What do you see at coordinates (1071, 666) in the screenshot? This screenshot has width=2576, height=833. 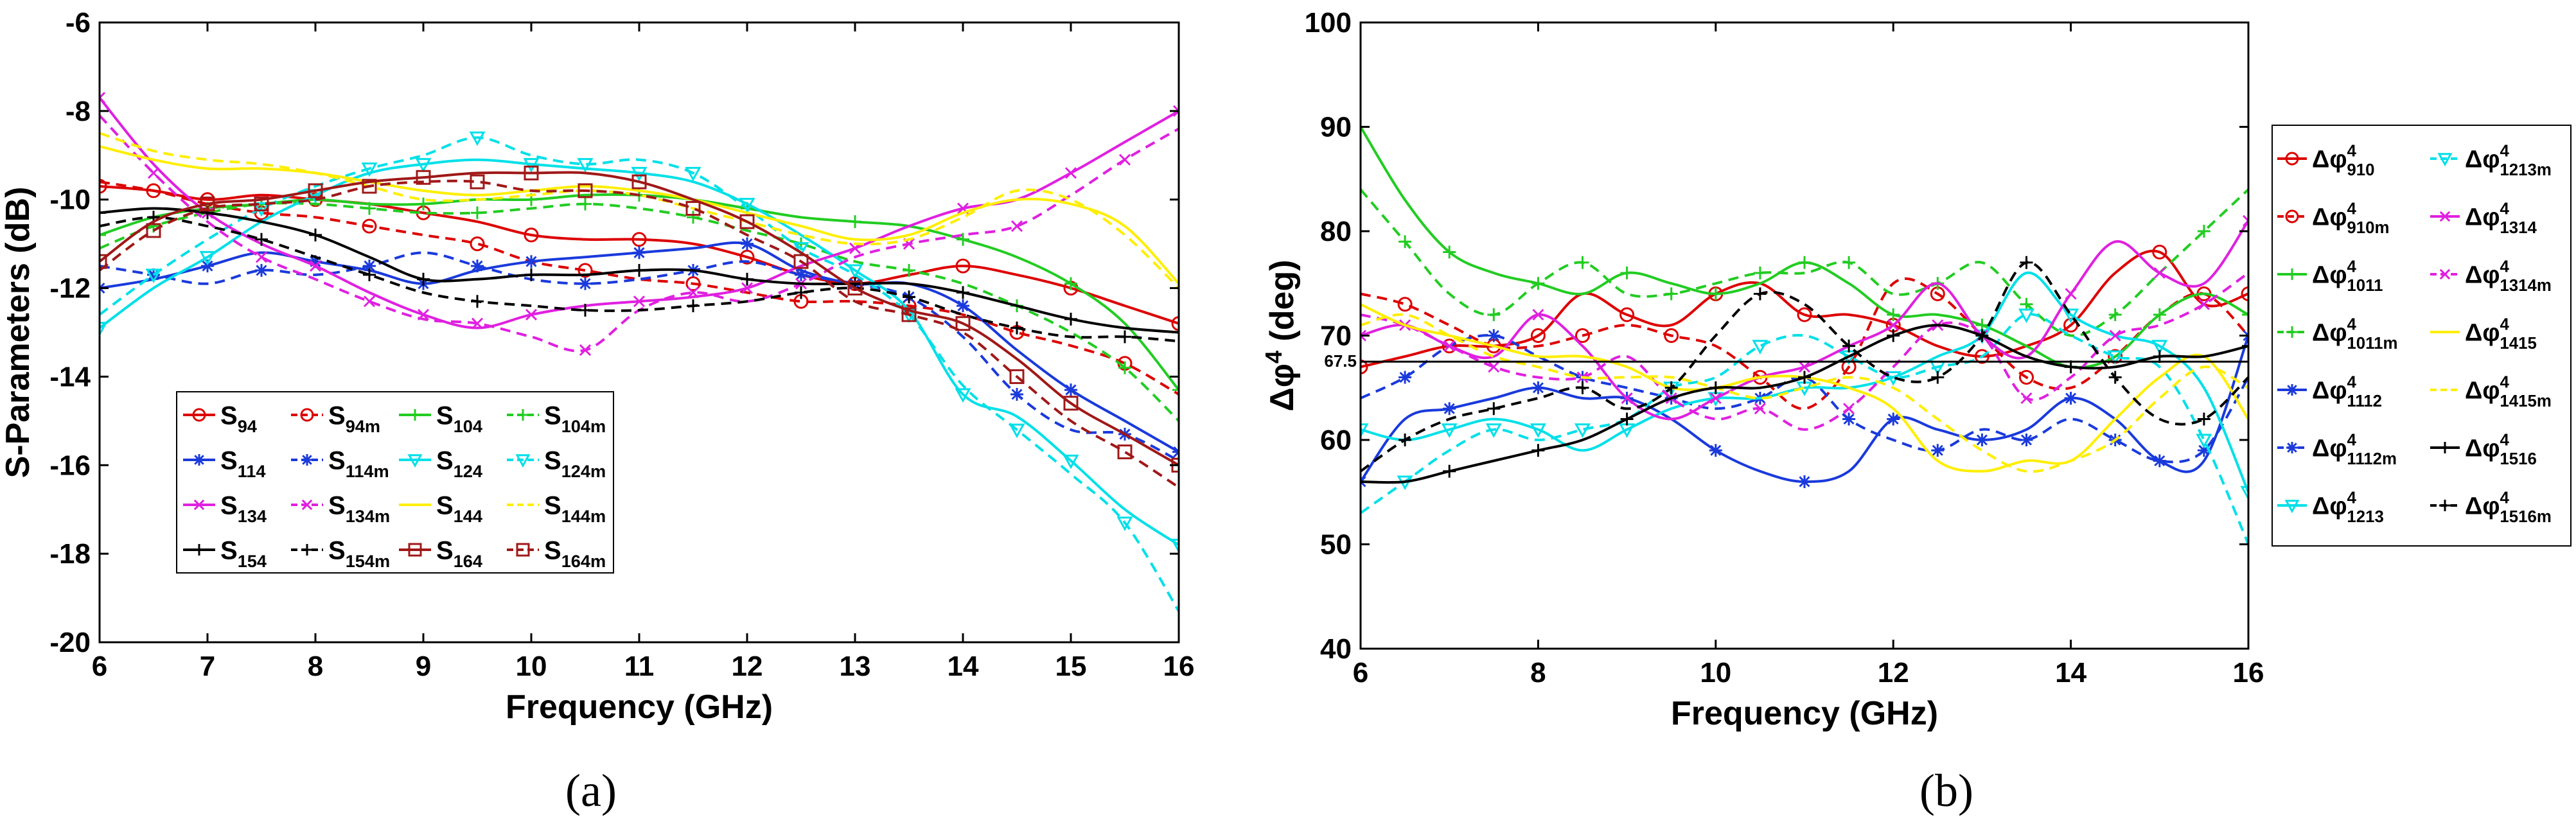 I see `x-tick-label: 15` at bounding box center [1071, 666].